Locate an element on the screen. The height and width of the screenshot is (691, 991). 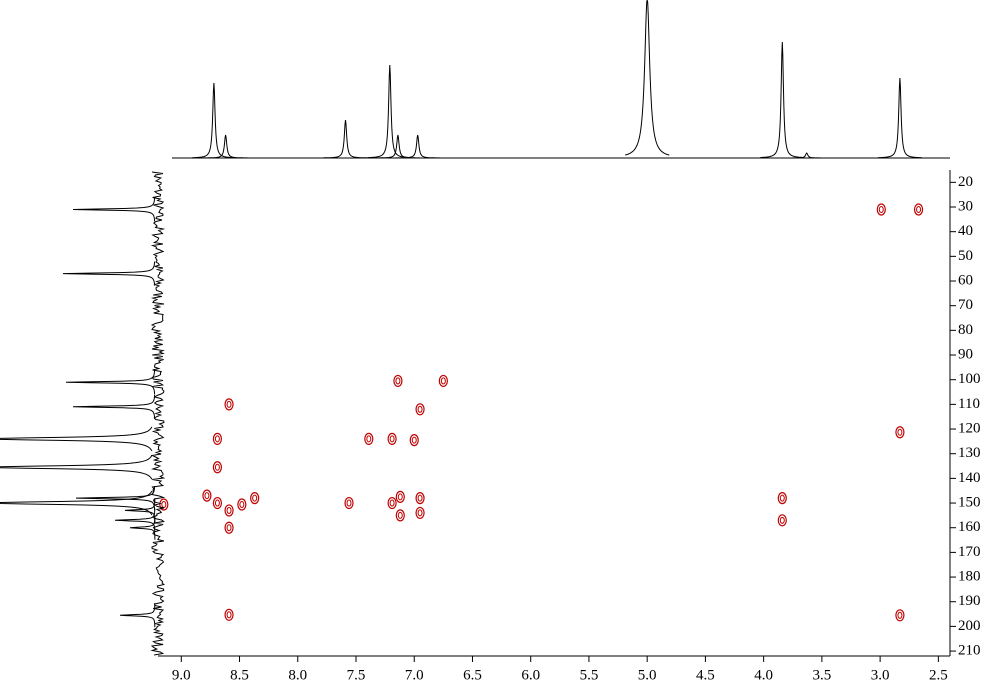
x-tick-label: 3.0 is located at coordinates (880, 675).